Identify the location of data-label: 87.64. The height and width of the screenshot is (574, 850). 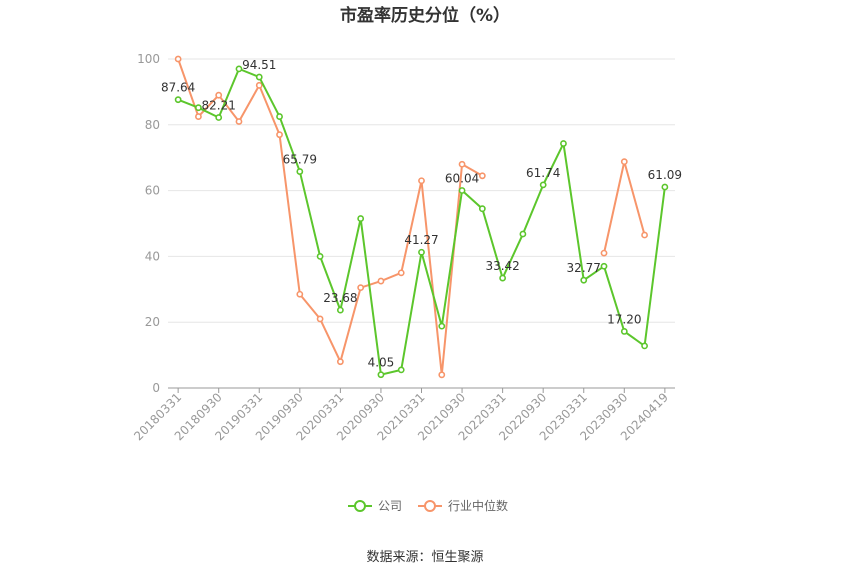
(178, 88).